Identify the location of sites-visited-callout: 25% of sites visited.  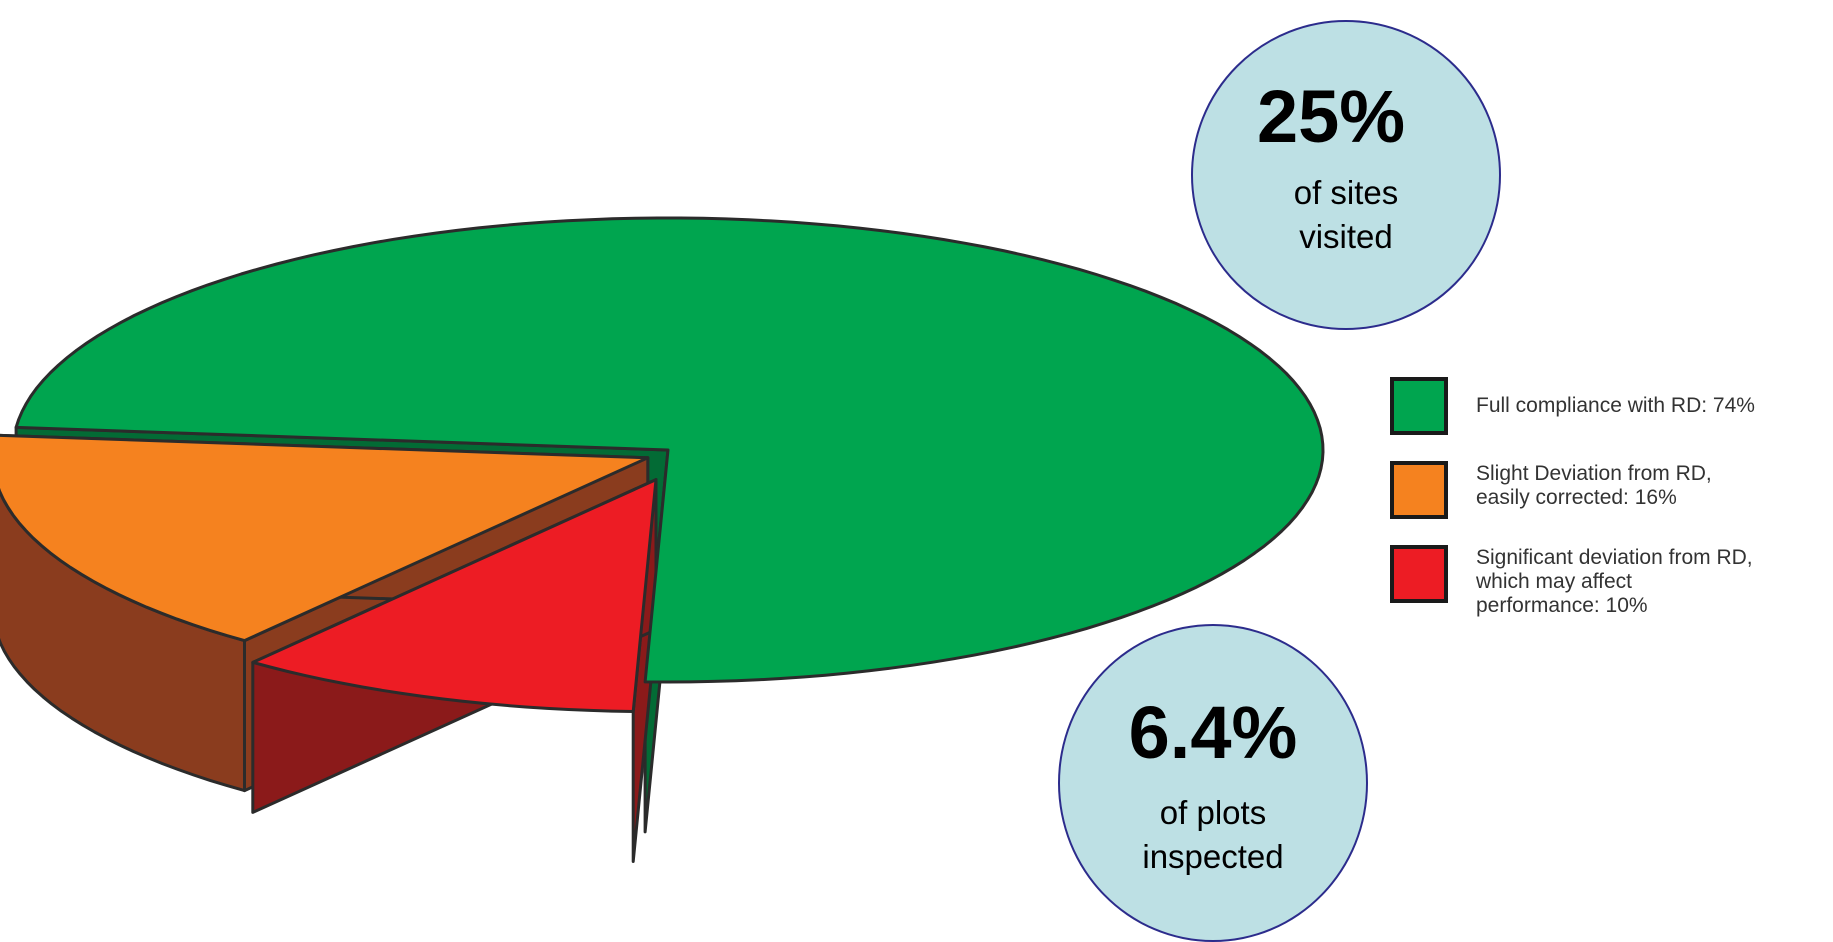
(1346, 175).